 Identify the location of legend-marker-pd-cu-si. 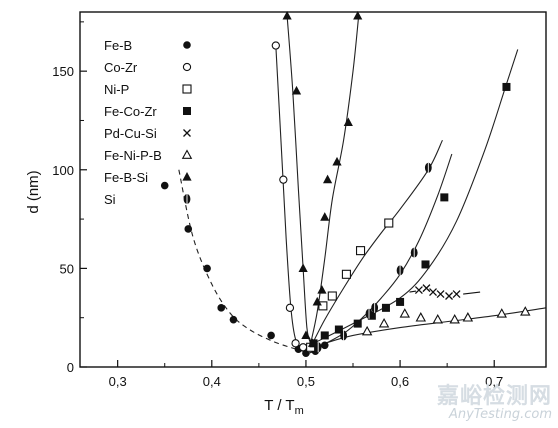
(187, 133).